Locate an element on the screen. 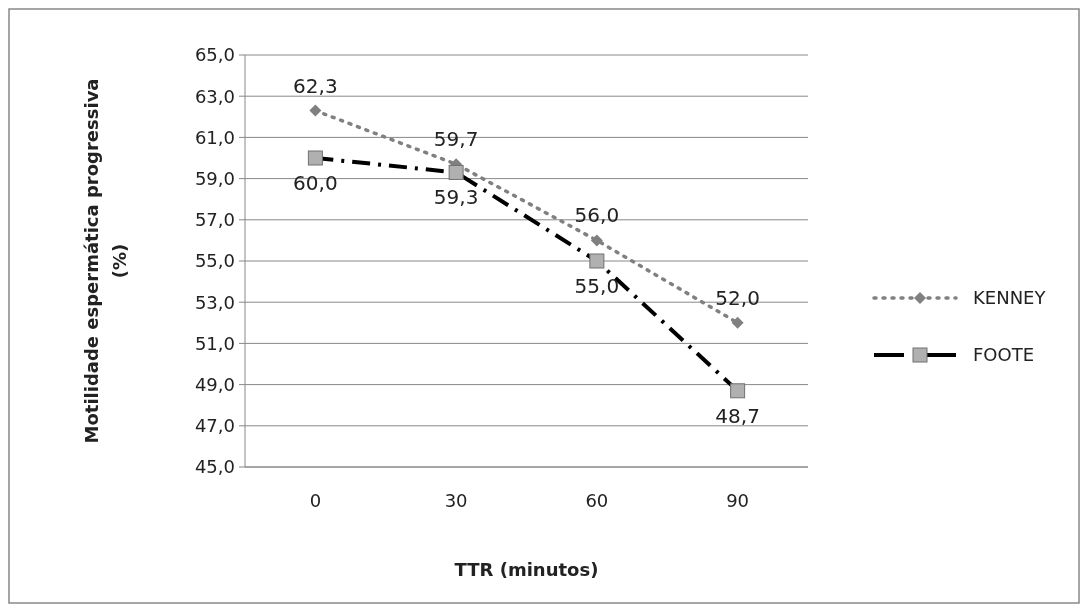  x-tick-label: 60 is located at coordinates (597, 500).